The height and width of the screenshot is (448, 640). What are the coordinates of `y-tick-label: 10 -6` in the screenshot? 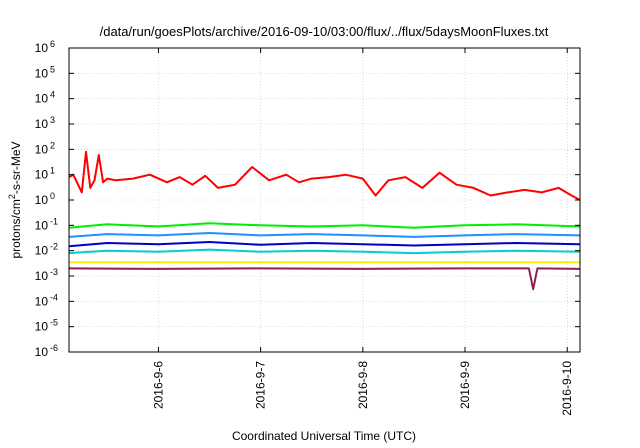 It's located at (46, 351).